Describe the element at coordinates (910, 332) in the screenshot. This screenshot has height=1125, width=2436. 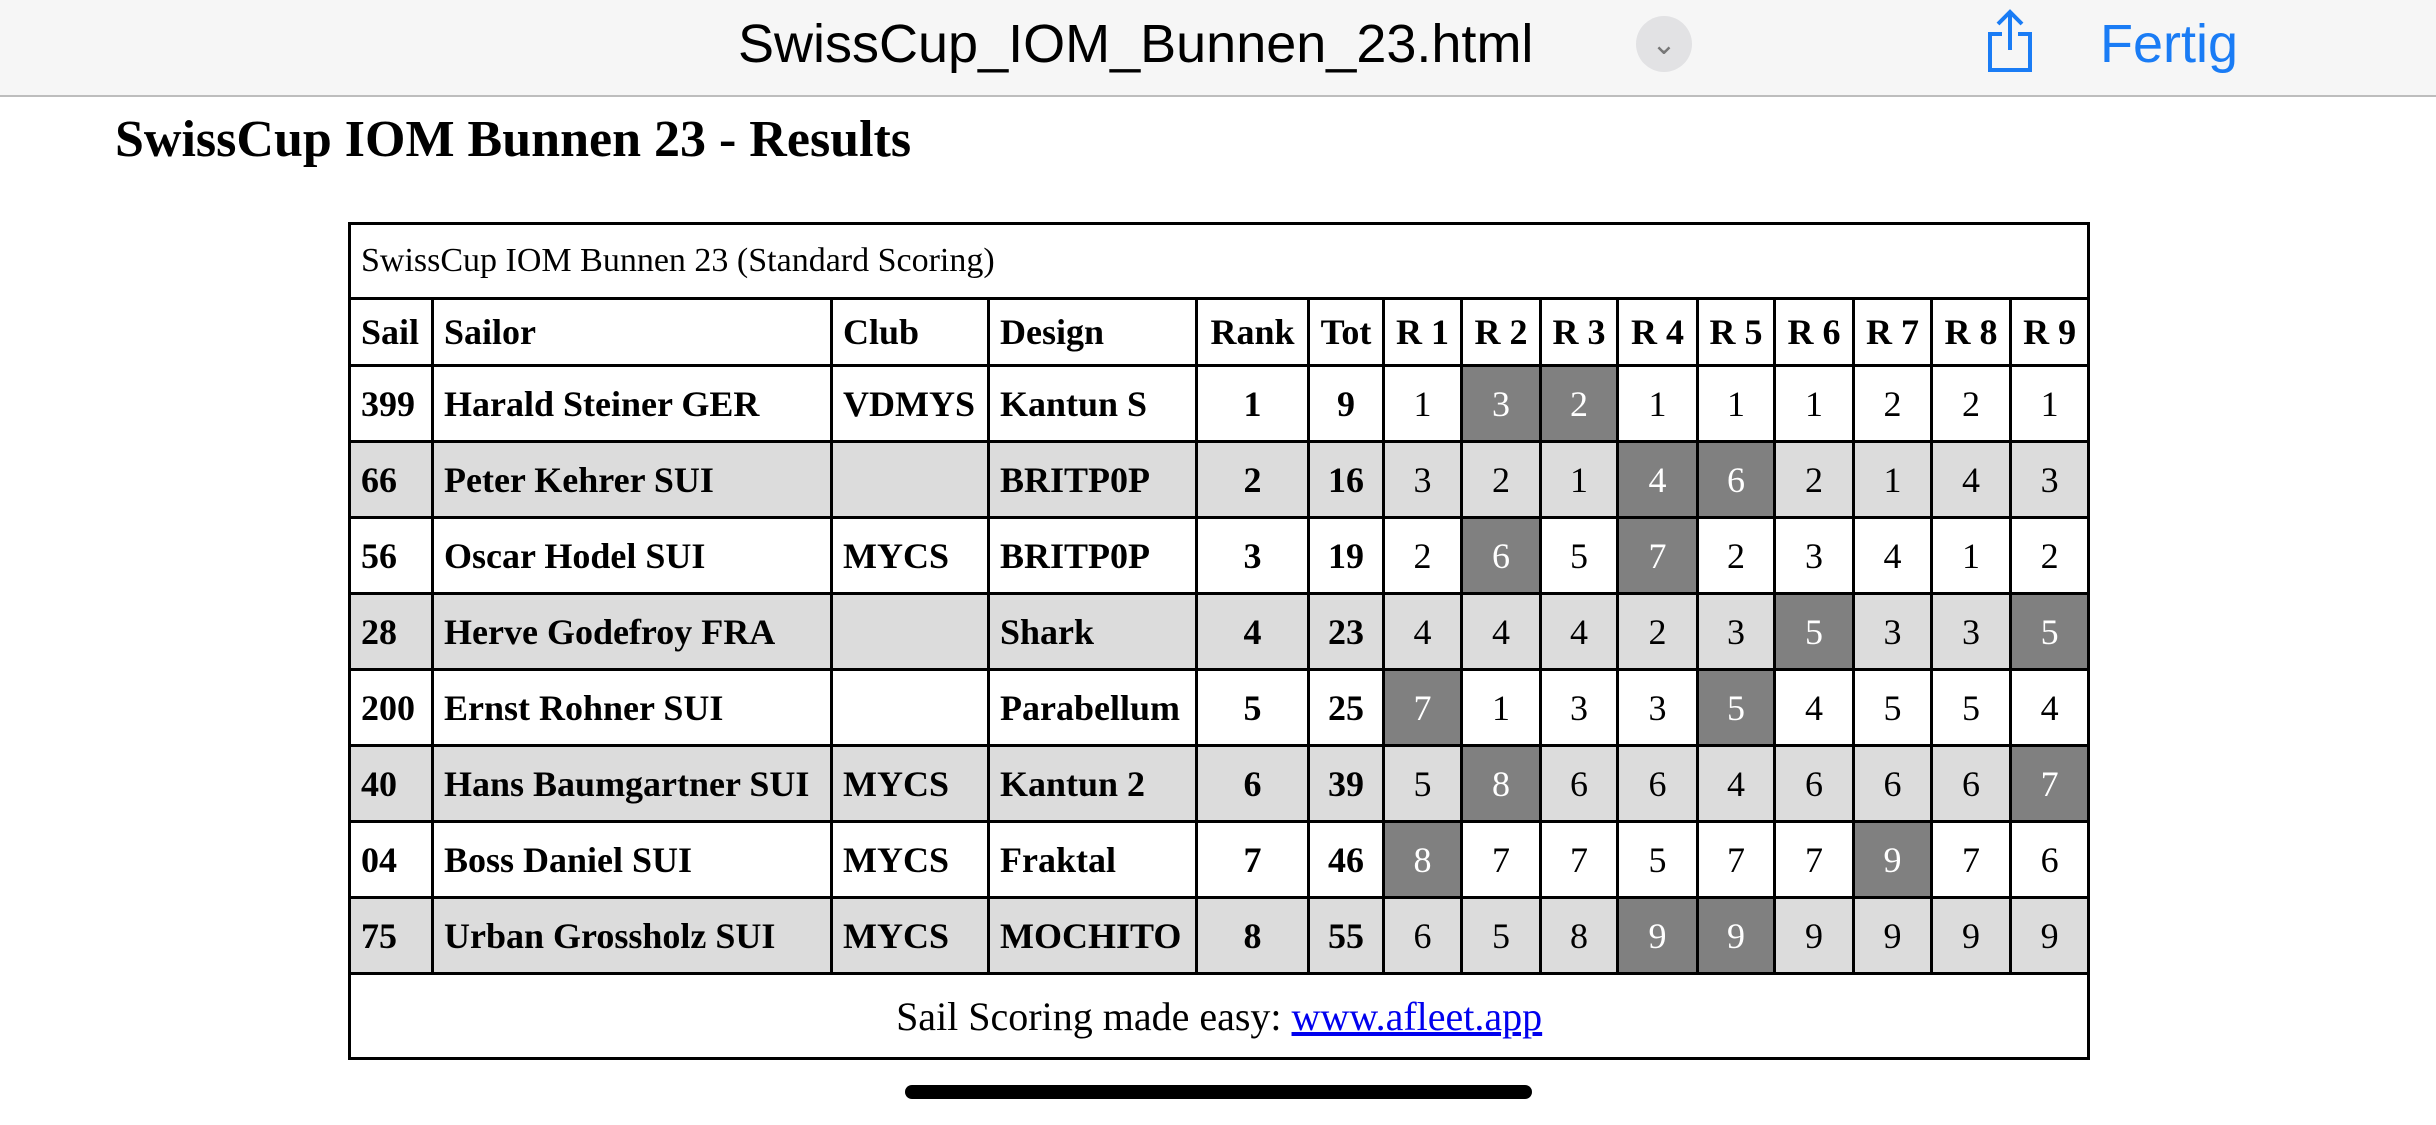
I see `column-header: Club` at that location.